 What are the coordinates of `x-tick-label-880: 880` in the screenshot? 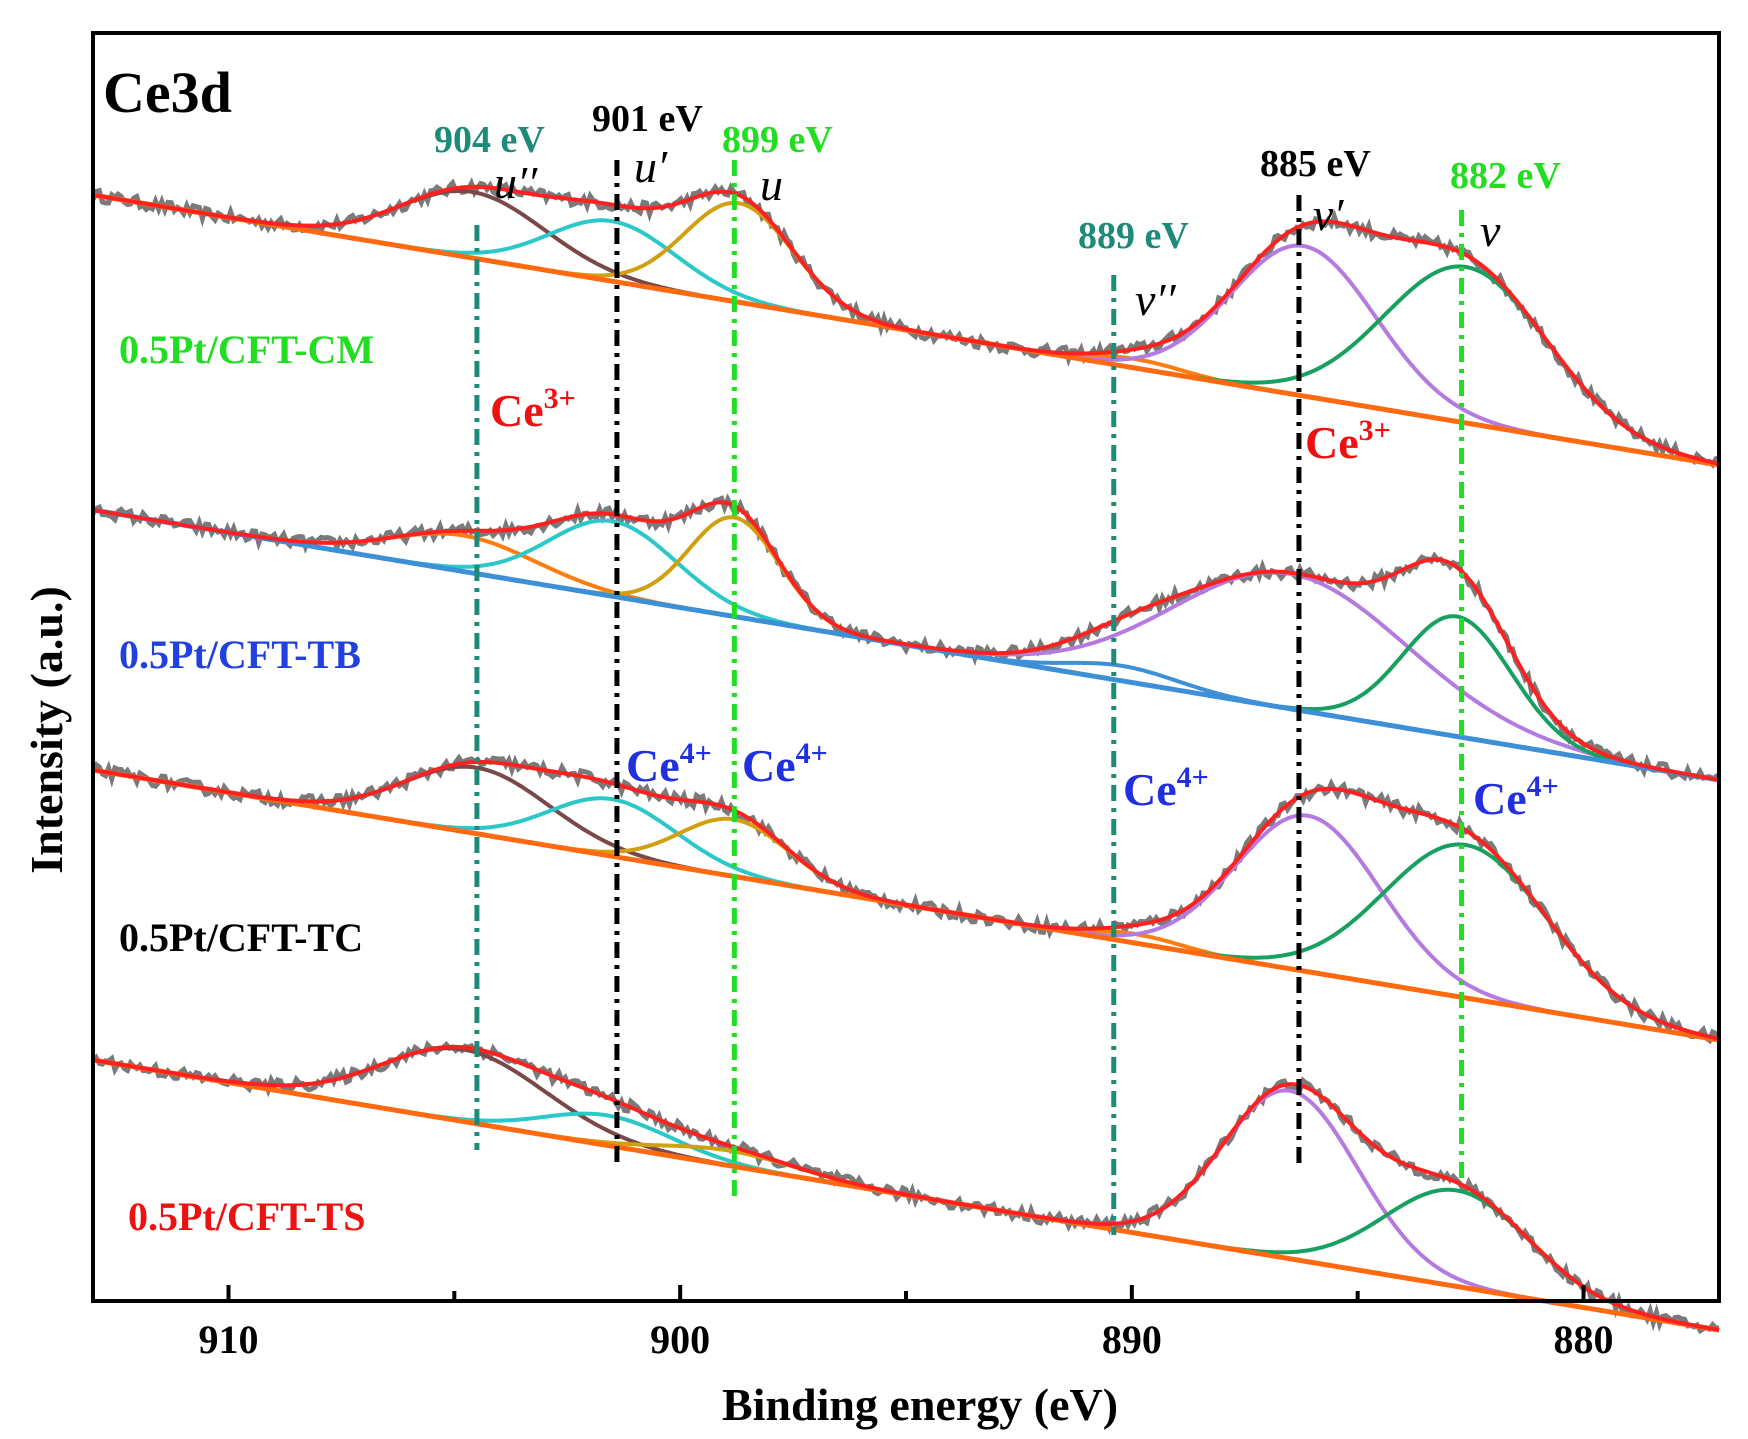 It's located at (1584, 1339).